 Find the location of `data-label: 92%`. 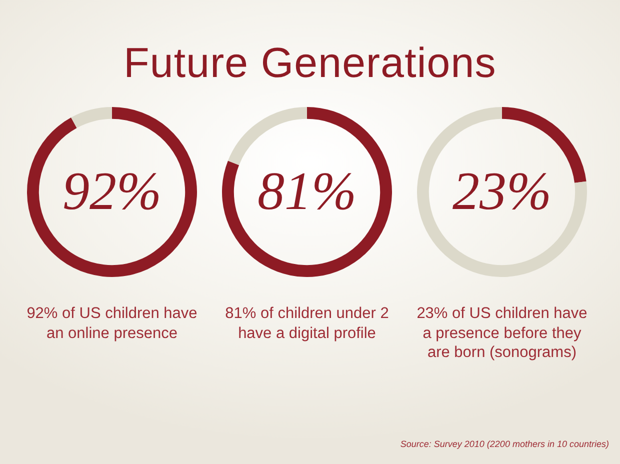

data-label: 92% is located at coordinates (112, 191).